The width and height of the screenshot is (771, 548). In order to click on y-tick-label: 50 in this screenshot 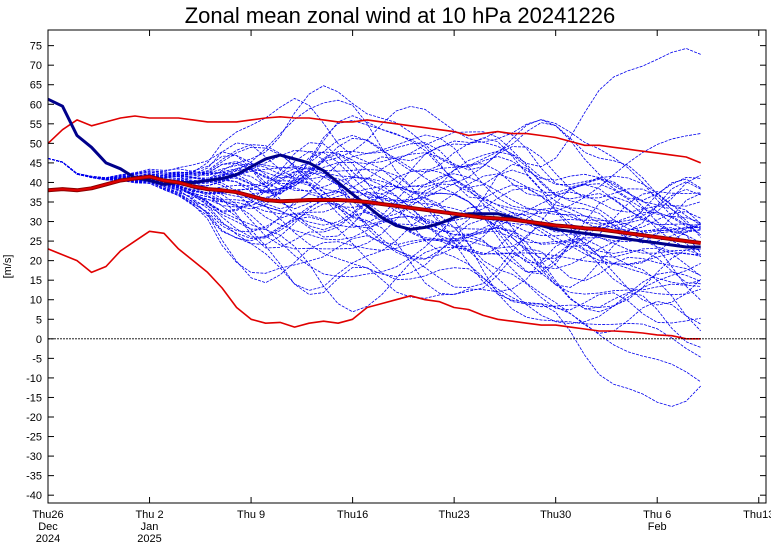, I will do `click(36, 144)`.